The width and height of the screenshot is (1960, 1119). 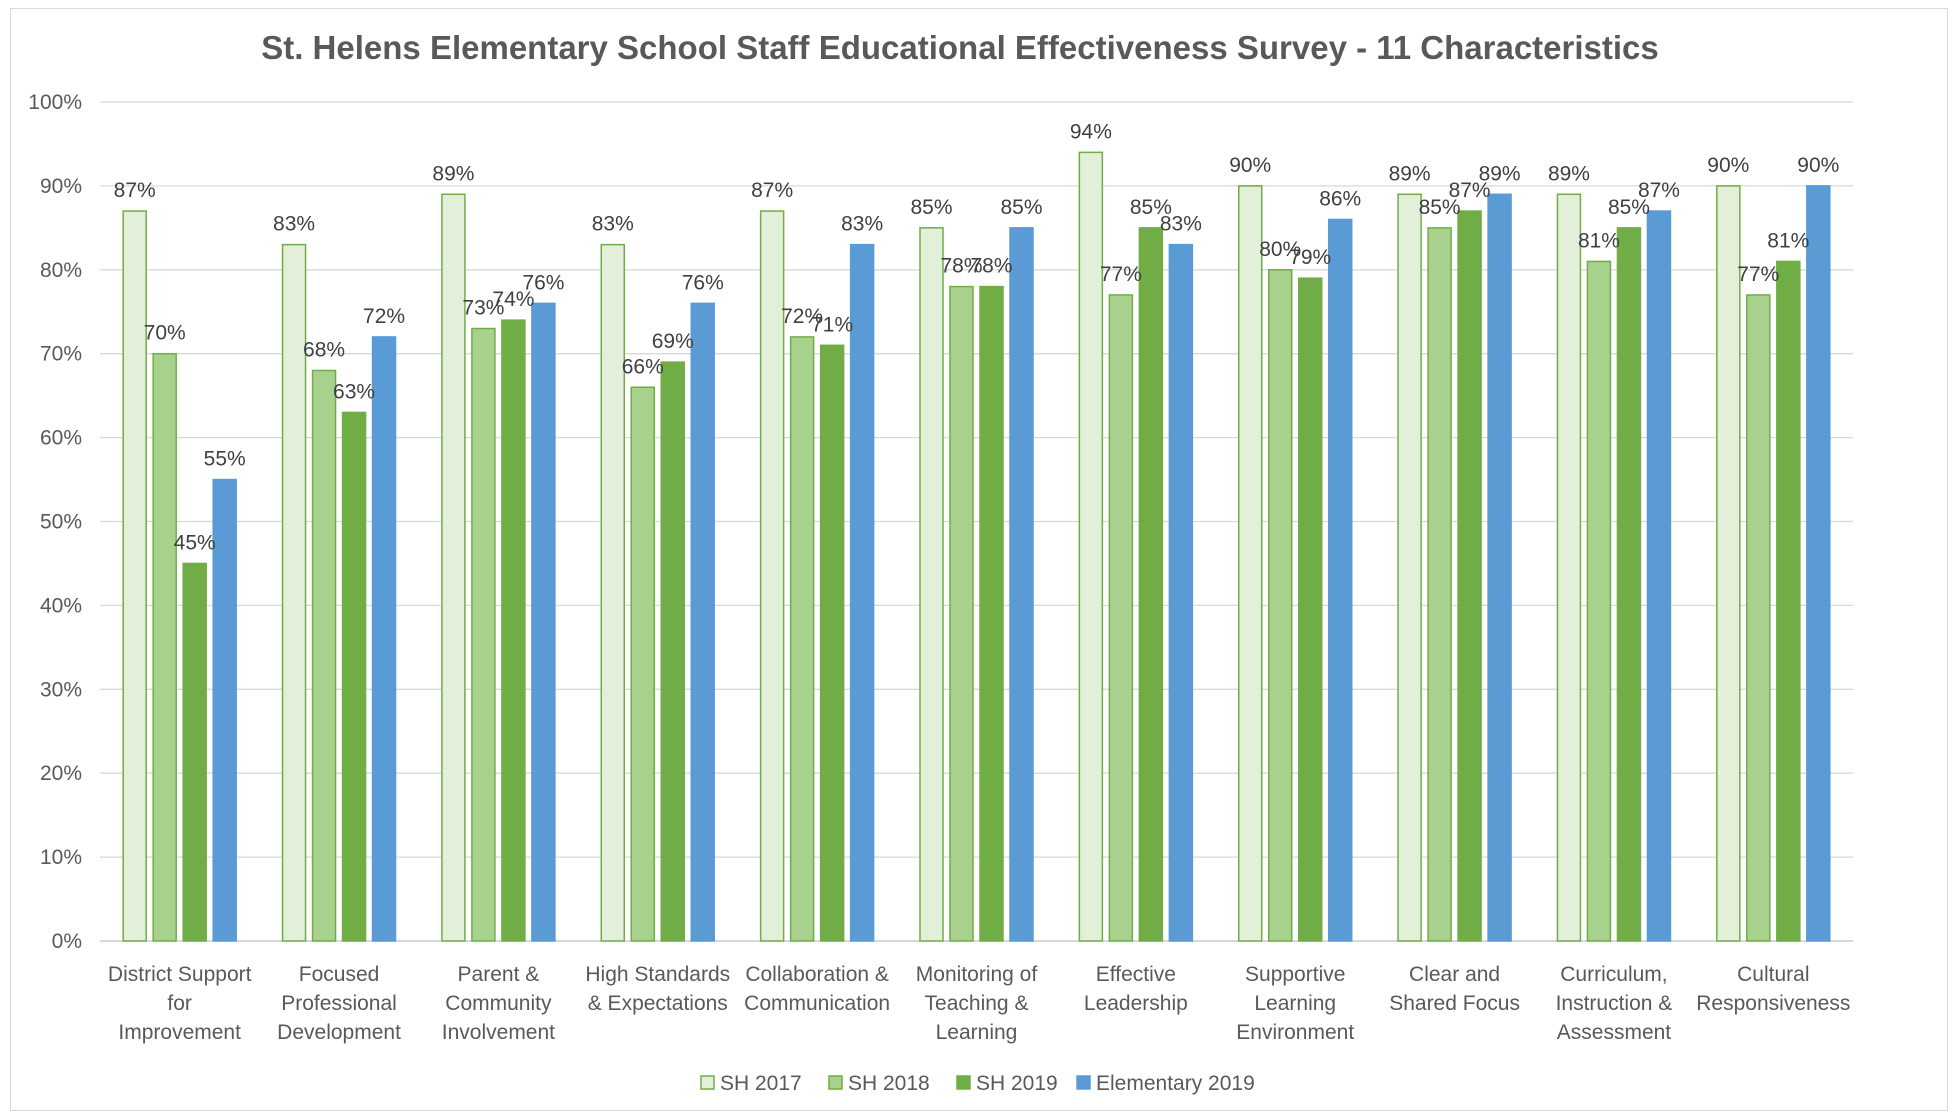 I want to click on y-tick-label: 10%, so click(x=61, y=857).